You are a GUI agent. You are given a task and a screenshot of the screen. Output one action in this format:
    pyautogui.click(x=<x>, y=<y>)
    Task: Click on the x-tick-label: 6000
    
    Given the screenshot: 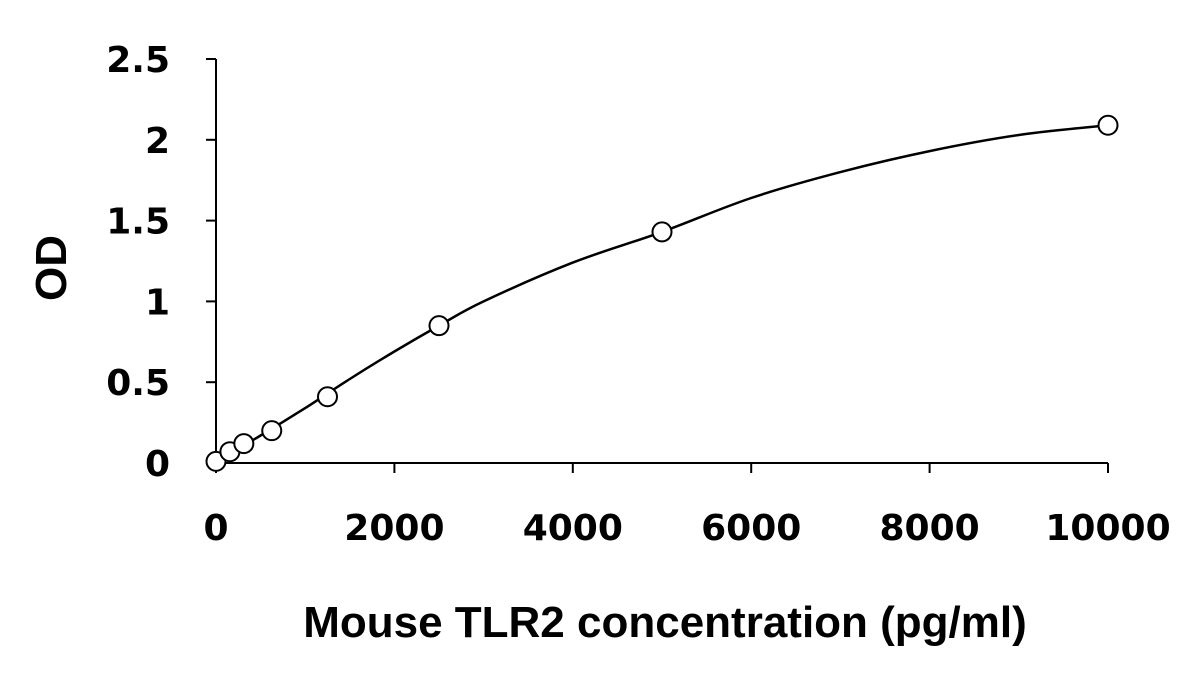 What is the action you would take?
    pyautogui.click(x=751, y=528)
    